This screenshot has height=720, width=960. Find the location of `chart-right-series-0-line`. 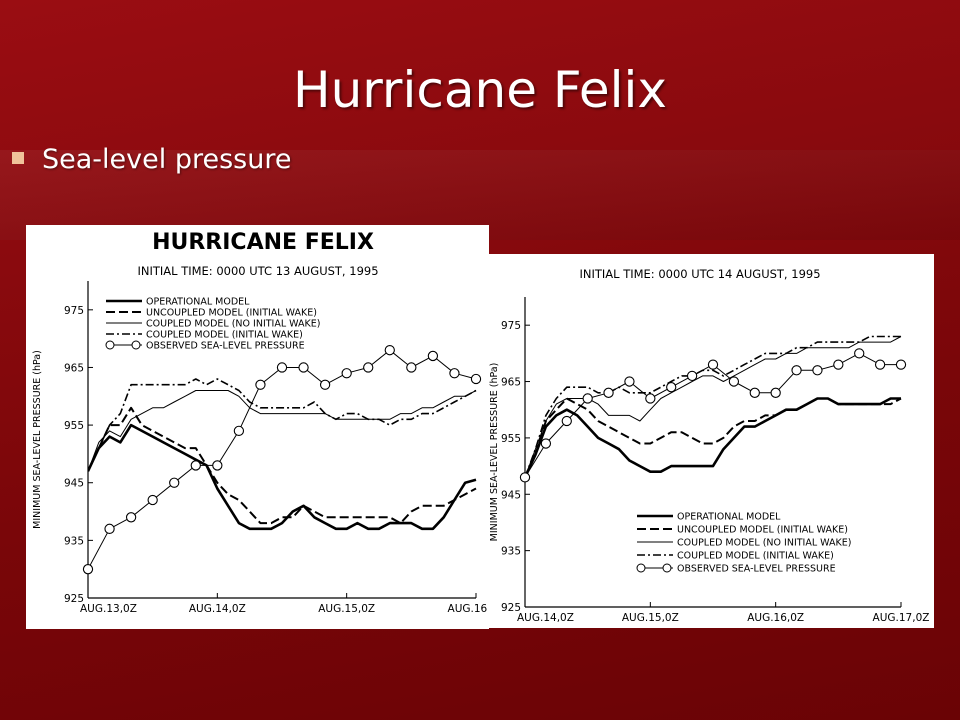

chart-right-series-0-line is located at coordinates (713, 437).